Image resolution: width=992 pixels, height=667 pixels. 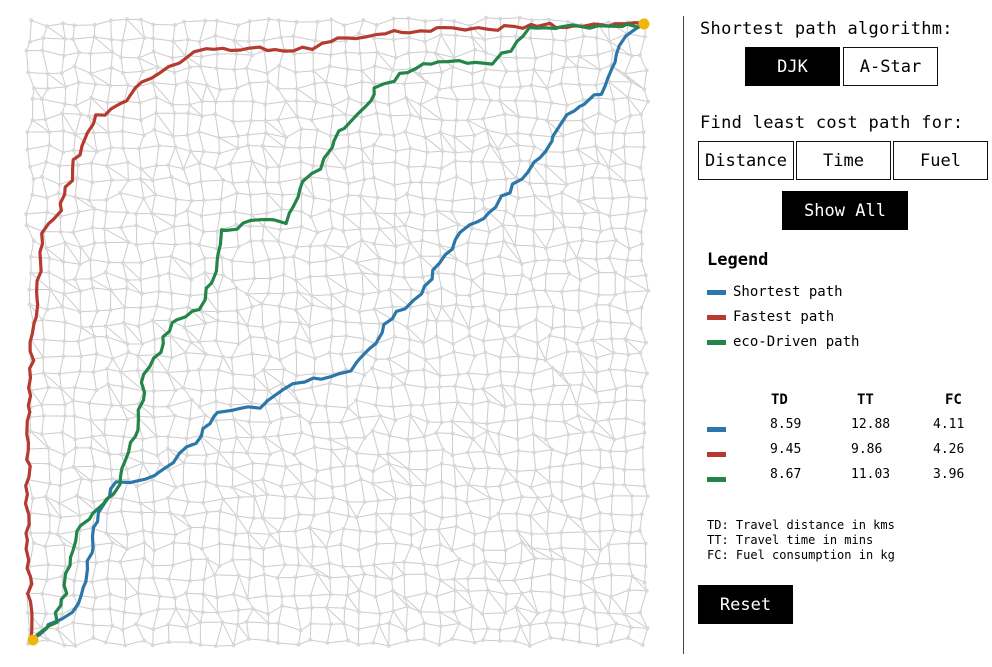 I want to click on row-swatch-eco, so click(x=716, y=479).